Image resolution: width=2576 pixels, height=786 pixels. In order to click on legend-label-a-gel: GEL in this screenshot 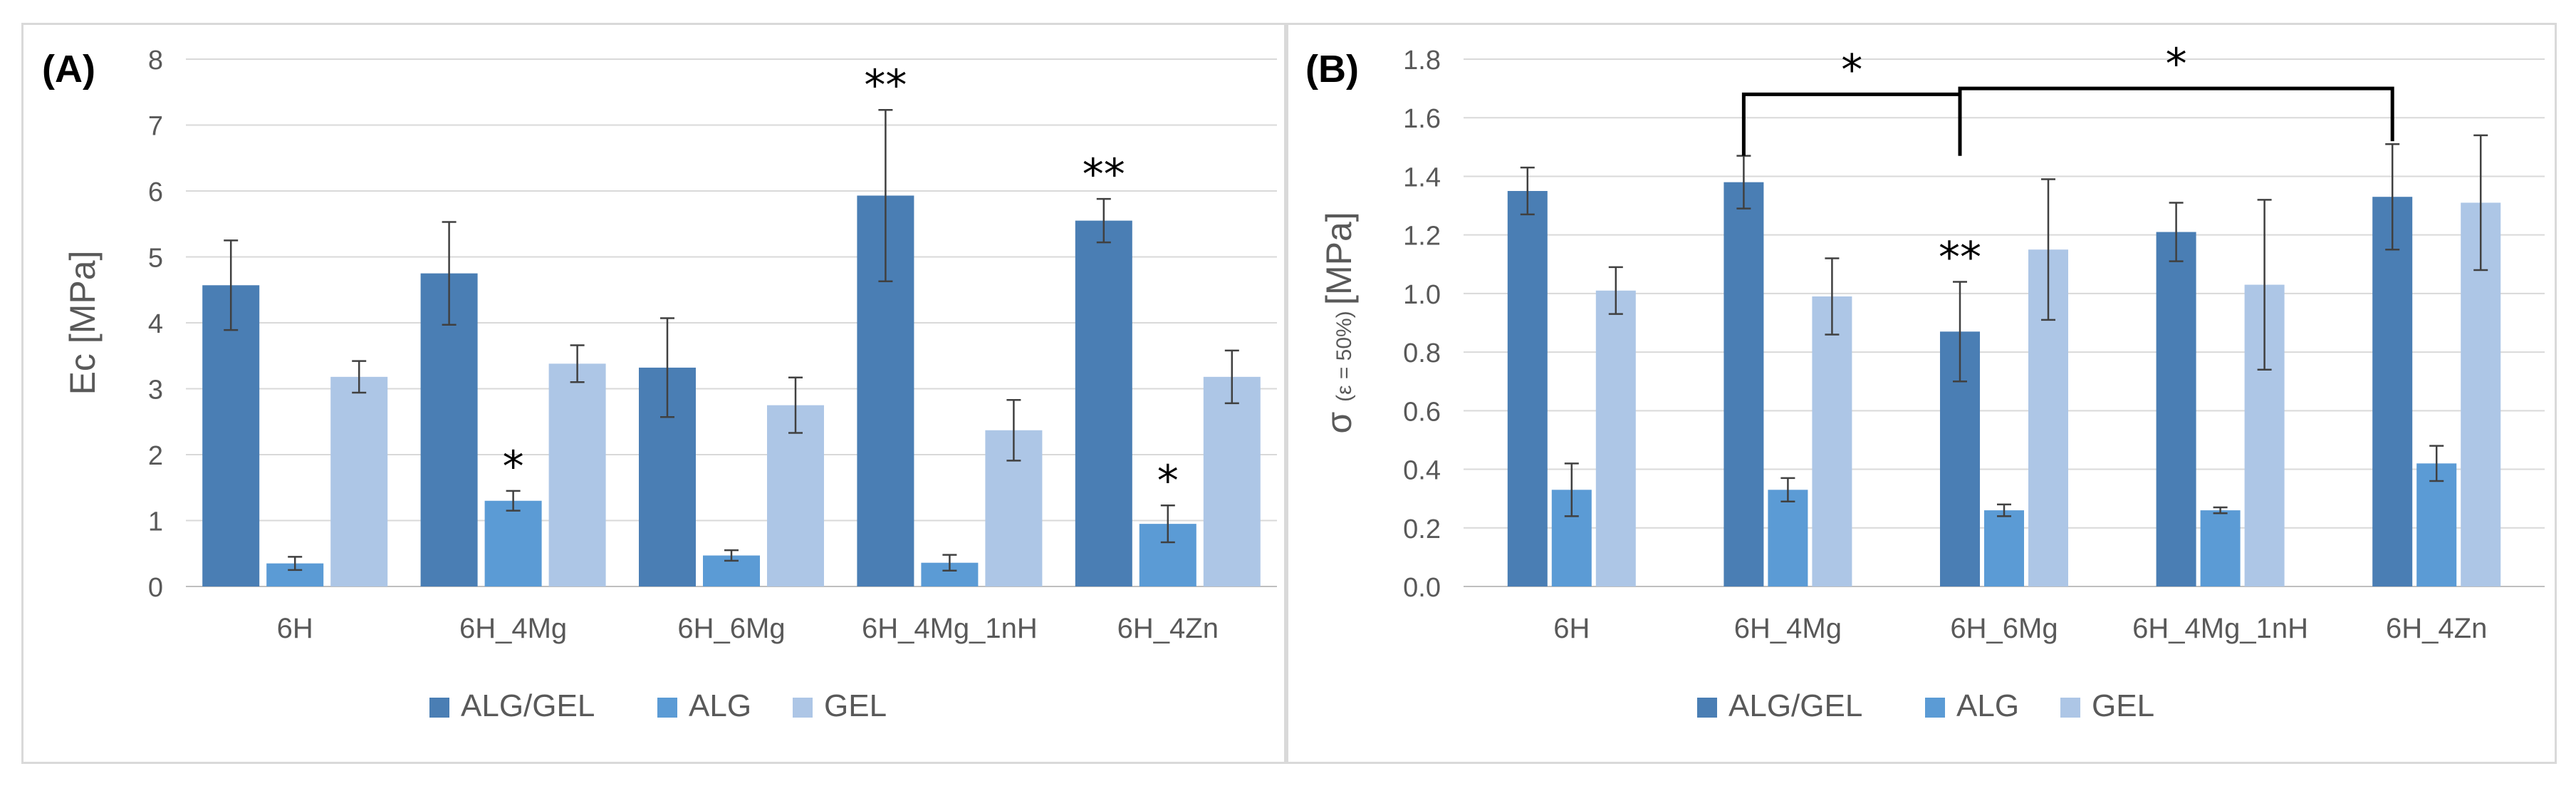, I will do `click(855, 705)`.